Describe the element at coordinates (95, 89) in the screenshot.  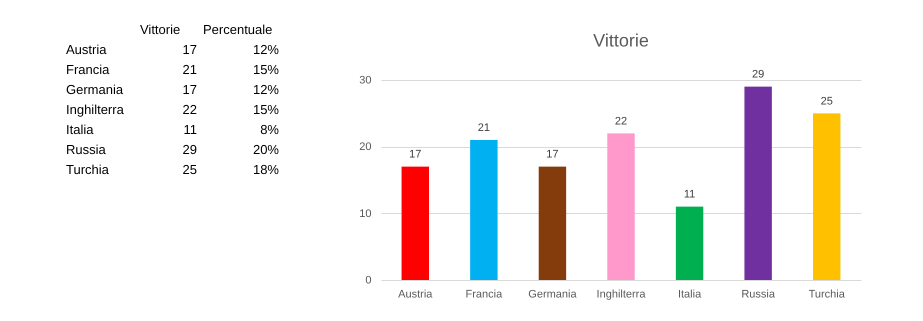
I see `category-label: Germania` at that location.